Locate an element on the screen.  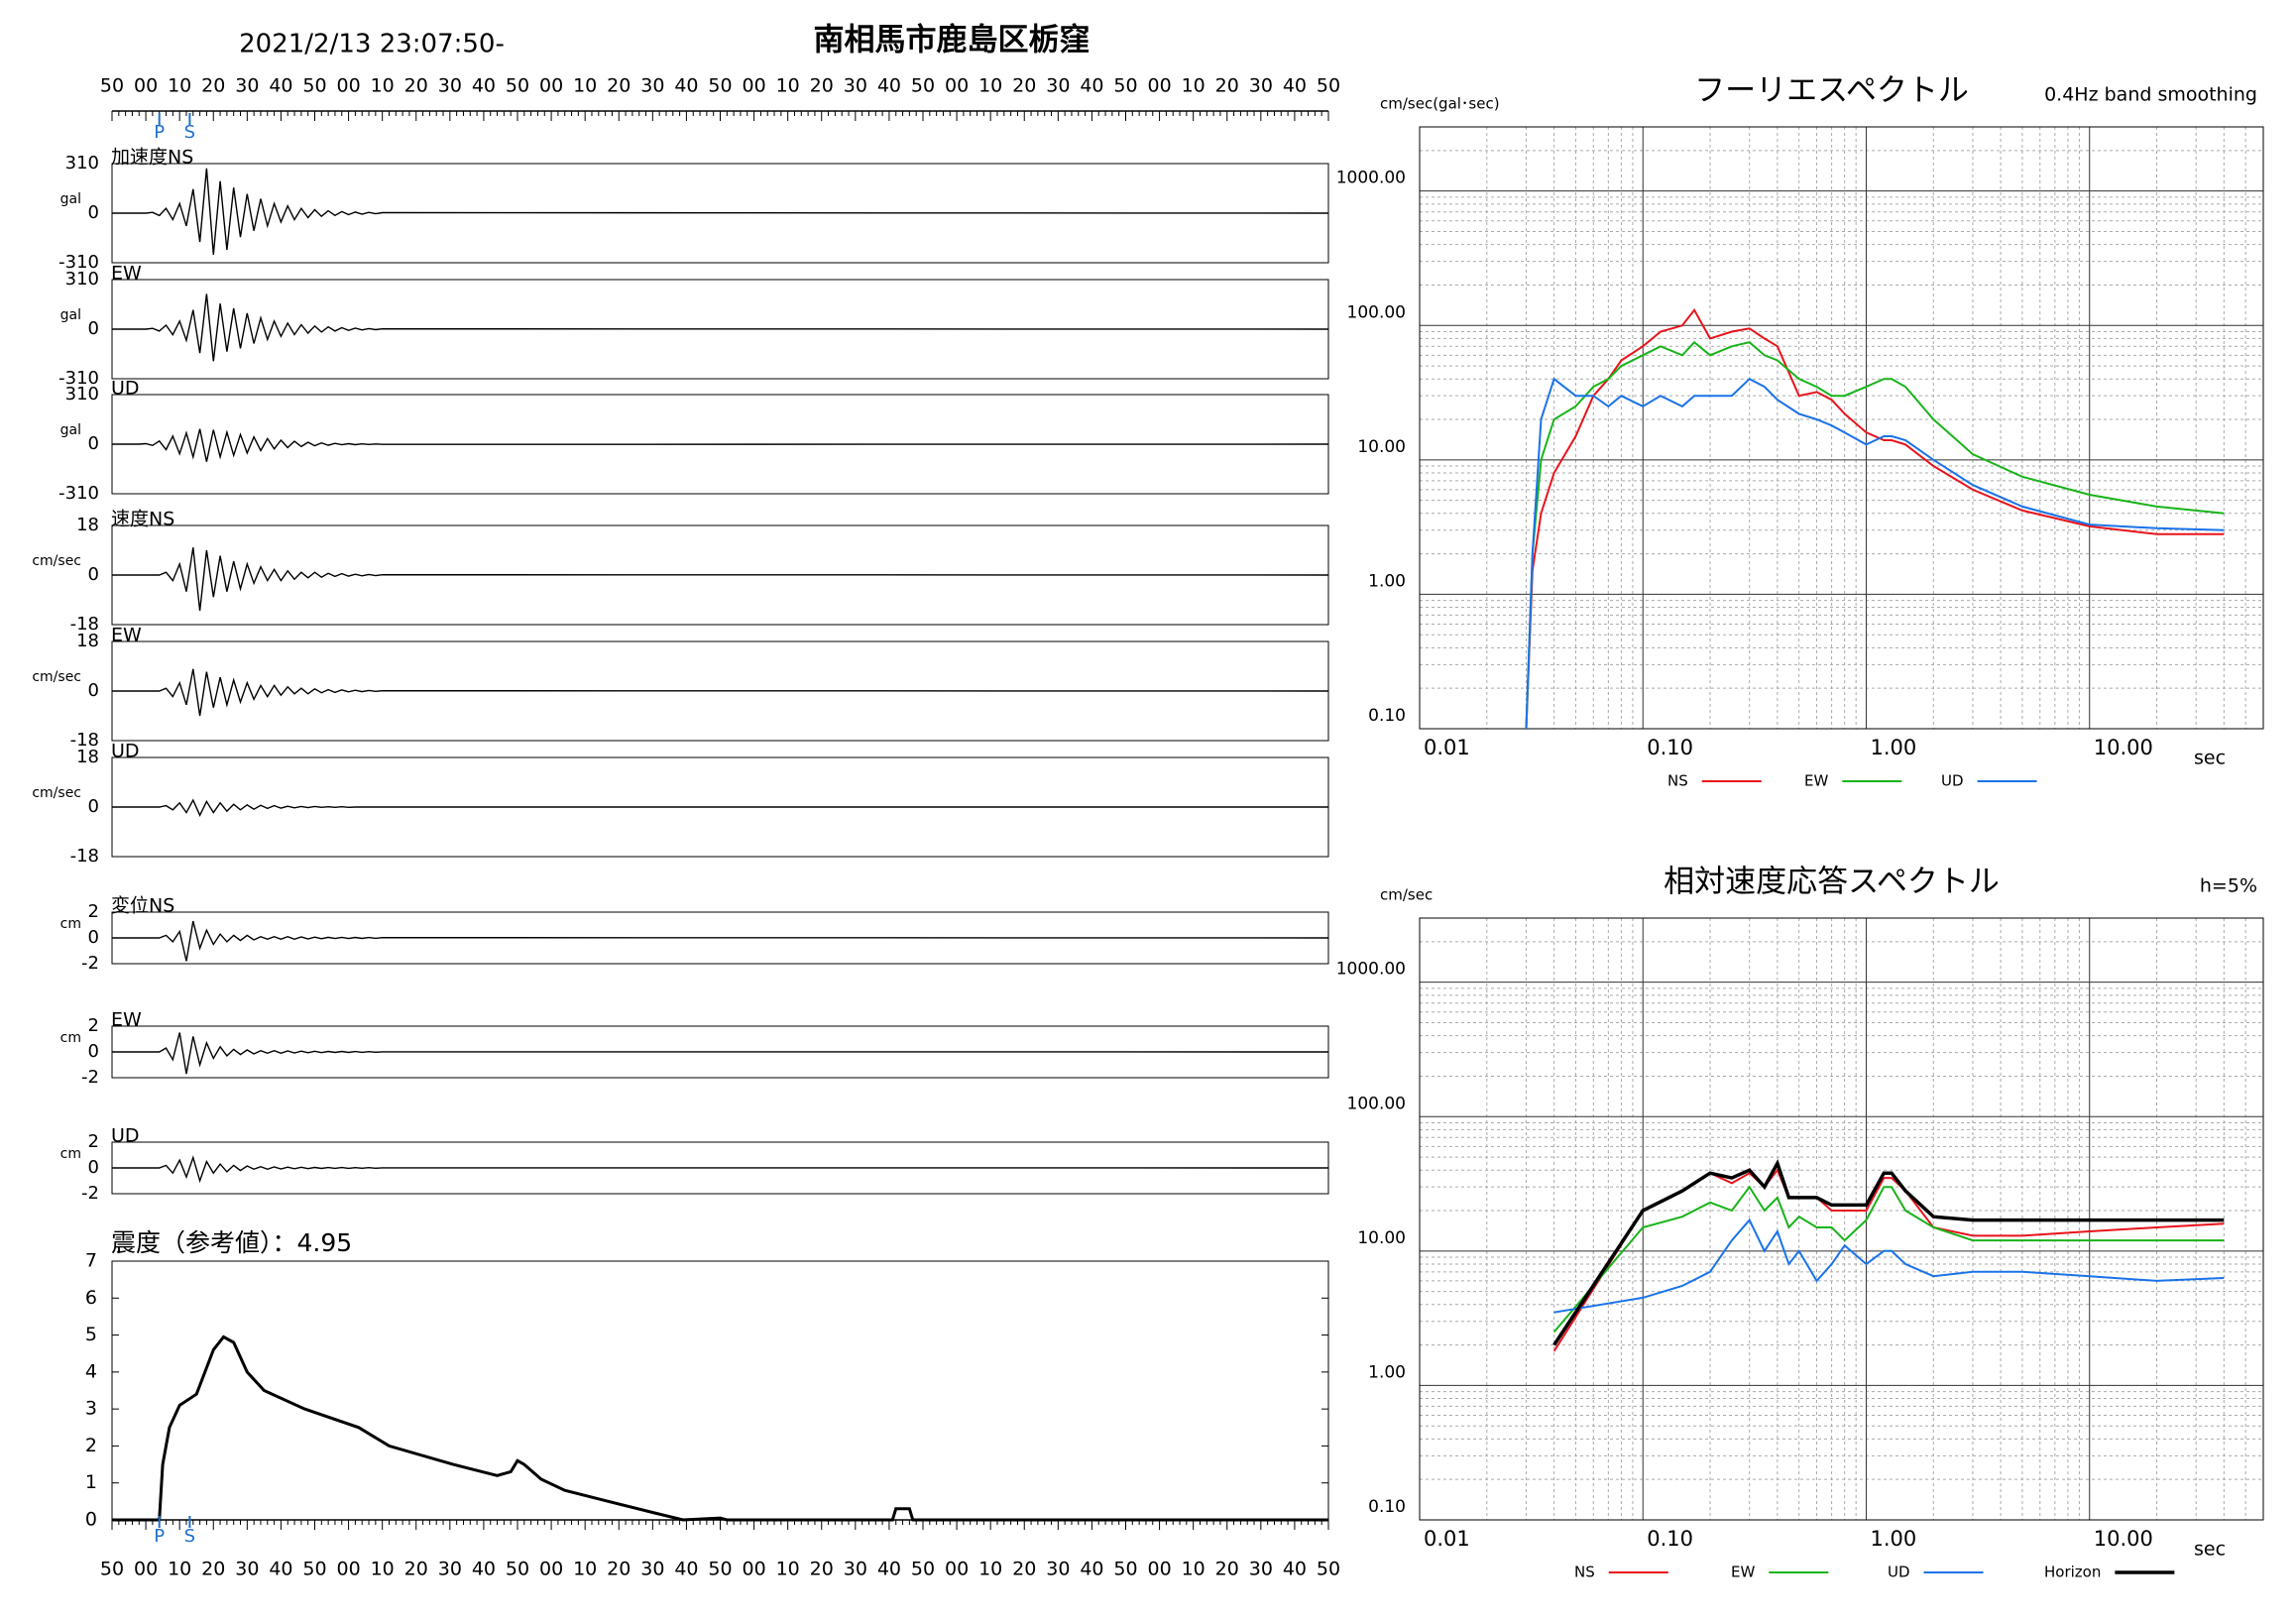
legend-label: EW is located at coordinates (1816, 781).